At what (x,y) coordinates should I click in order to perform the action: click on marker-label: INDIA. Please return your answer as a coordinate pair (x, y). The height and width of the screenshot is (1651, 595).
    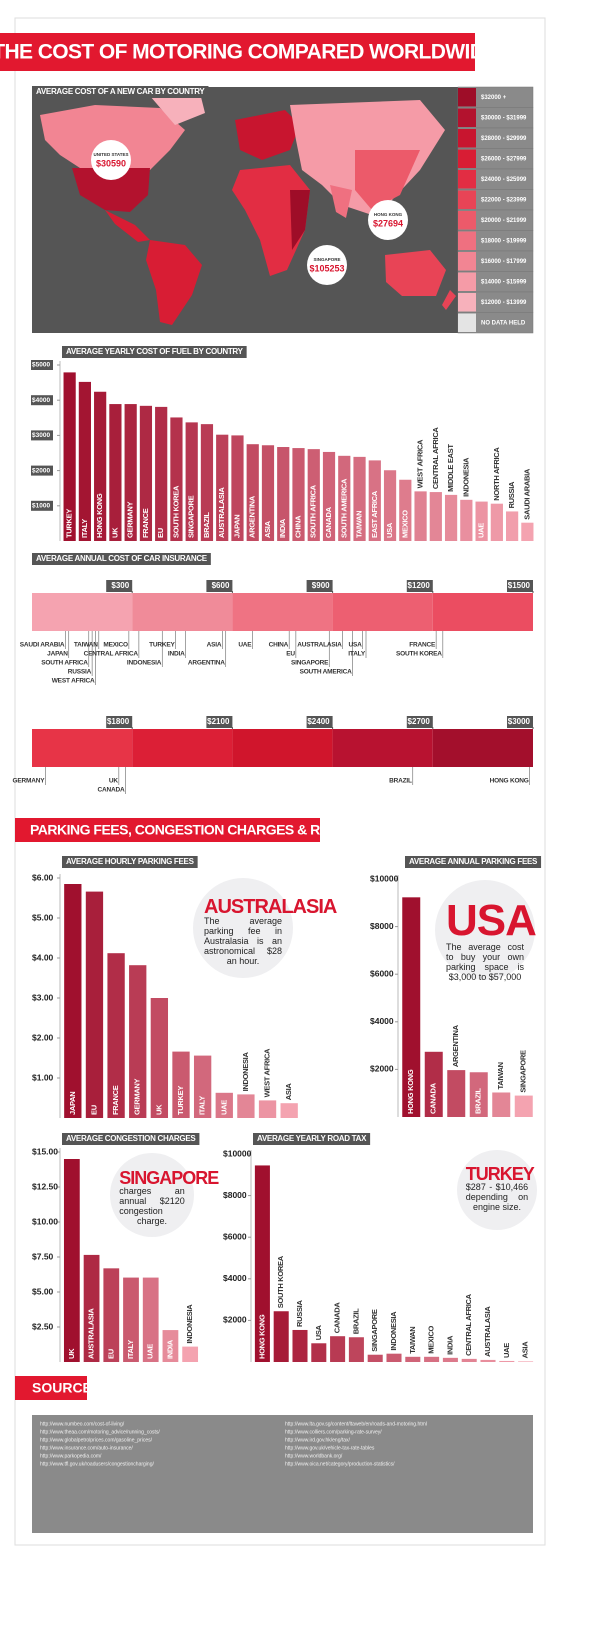
    Looking at the image, I should click on (176, 654).